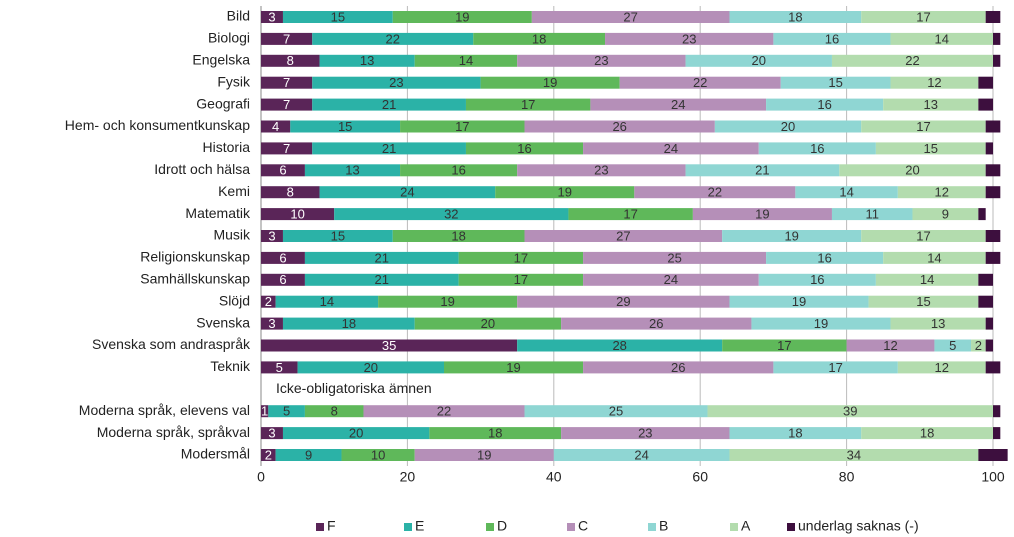 The image size is (1014, 537). What do you see at coordinates (171, 344) in the screenshot?
I see `y-tick-label: Svenska som andraspråk` at bounding box center [171, 344].